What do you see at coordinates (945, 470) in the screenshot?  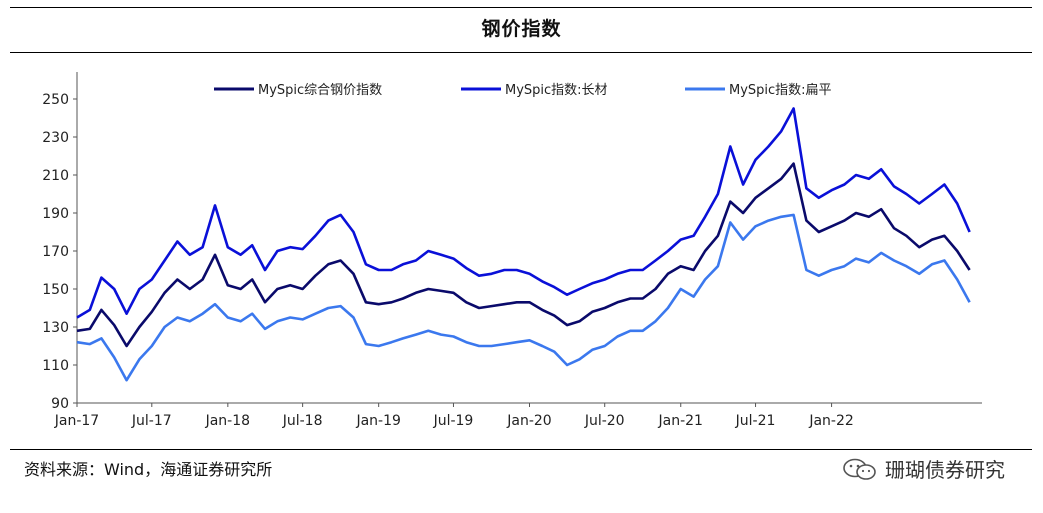 I see `watermark-text: 珊瑚债券研究` at bounding box center [945, 470].